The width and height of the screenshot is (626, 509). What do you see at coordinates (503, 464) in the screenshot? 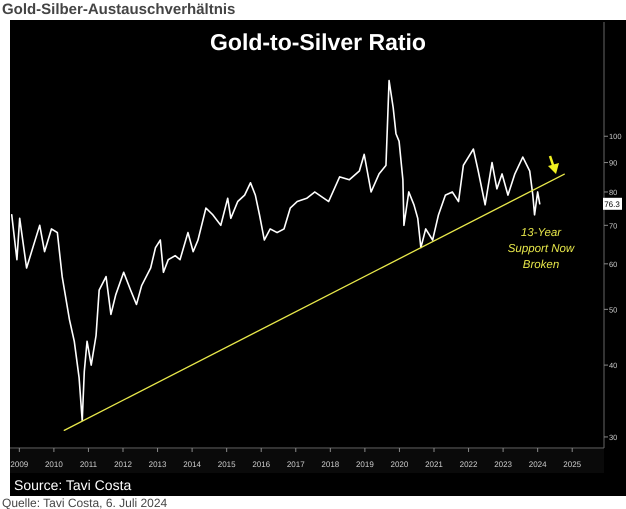
I see `x-tick-label: 2023` at bounding box center [503, 464].